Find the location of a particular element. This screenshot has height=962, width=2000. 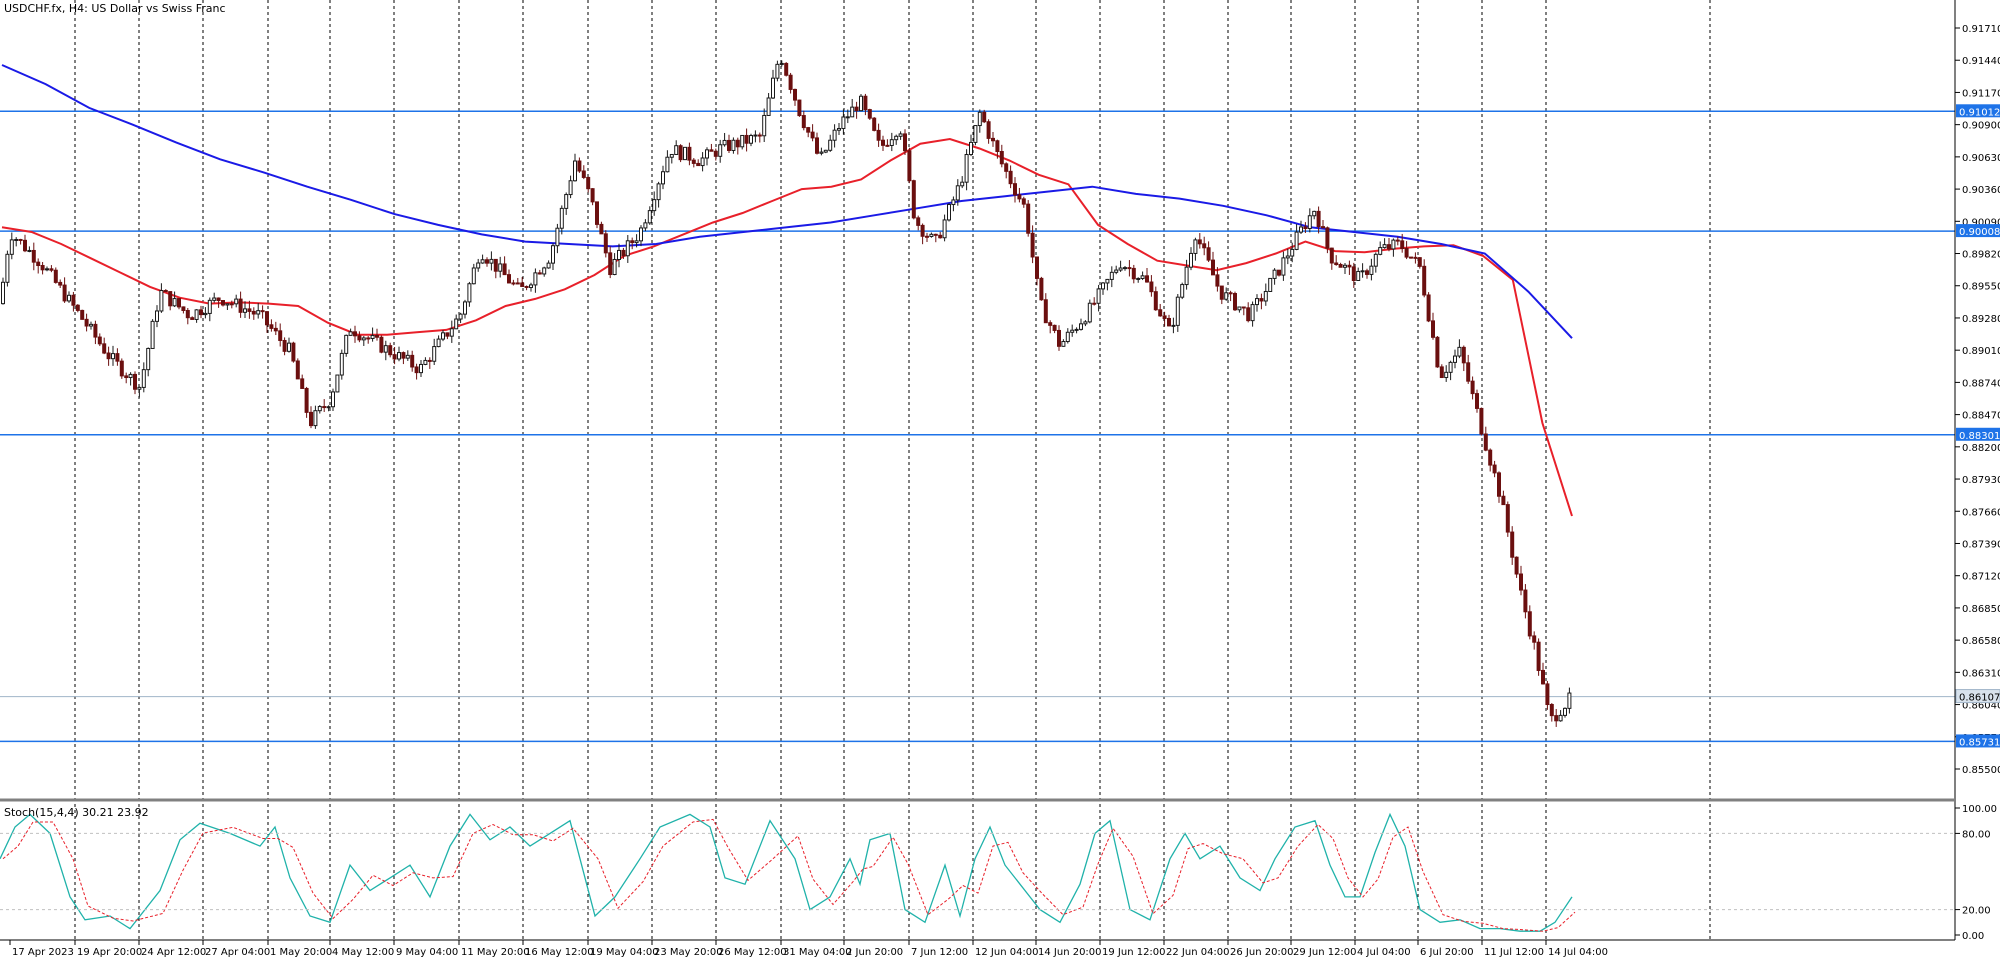

price-tags: 0.91012 0.90008 0.88301 0.85731 0.86107 is located at coordinates (1977, 426).